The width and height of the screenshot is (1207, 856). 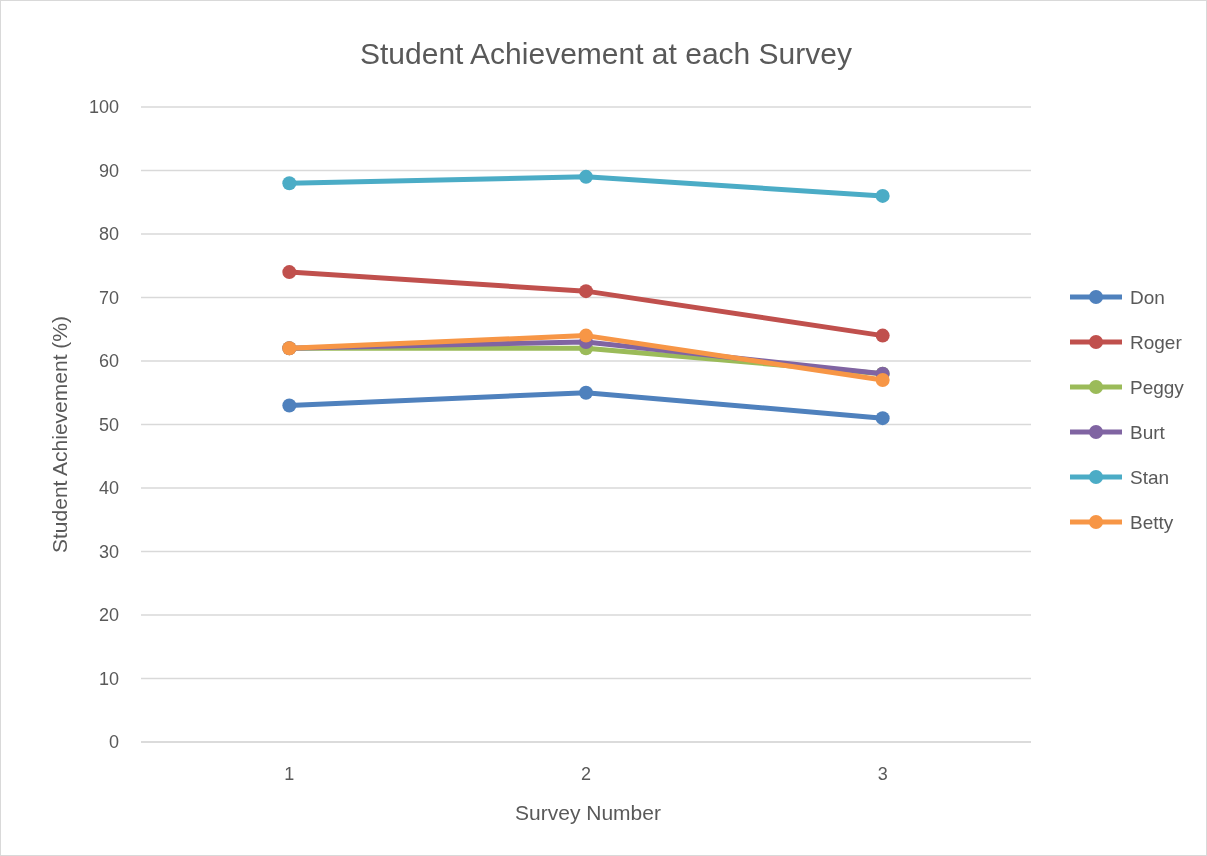 What do you see at coordinates (606, 53) in the screenshot?
I see `chart-title: Student Achievement at each Survey` at bounding box center [606, 53].